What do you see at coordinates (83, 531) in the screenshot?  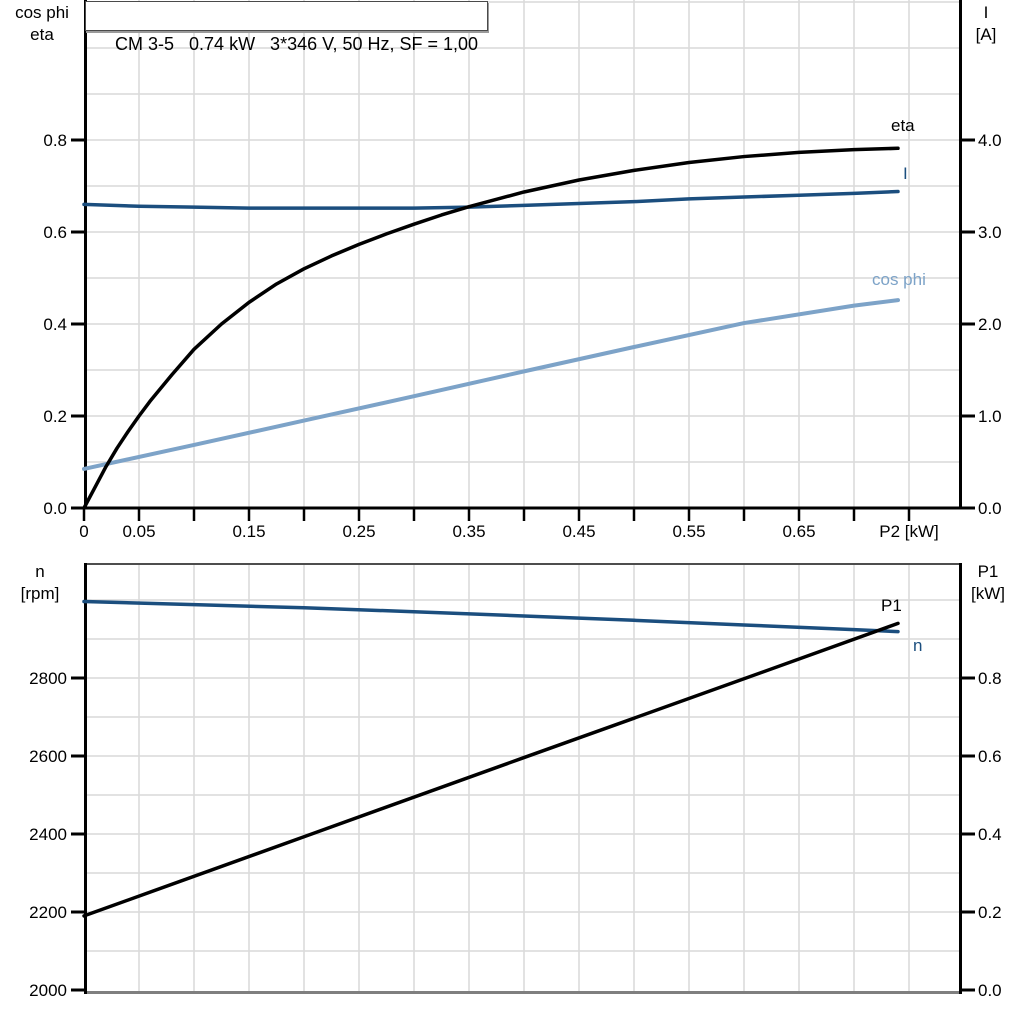 I see `x-tick-label: 0` at bounding box center [83, 531].